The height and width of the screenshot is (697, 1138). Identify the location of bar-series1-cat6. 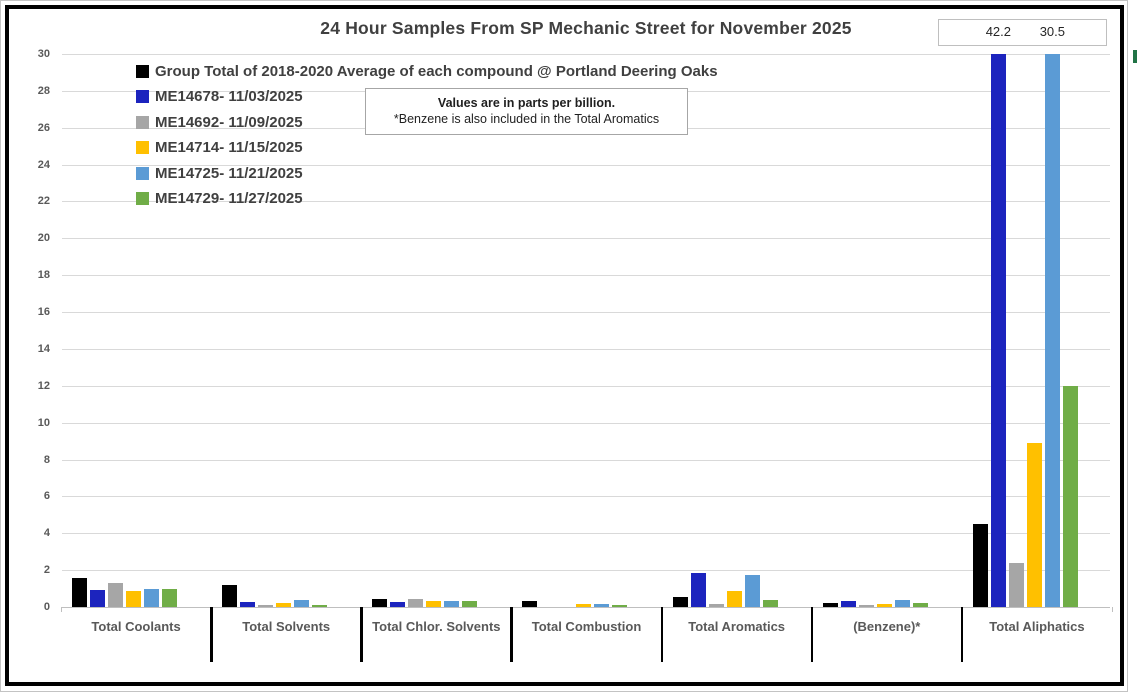
(830, 605).